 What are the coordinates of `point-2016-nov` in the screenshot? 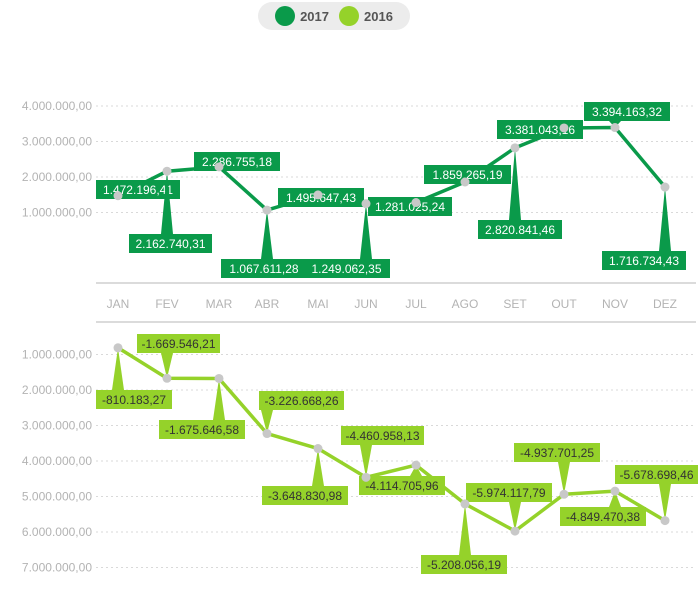 It's located at (615, 491).